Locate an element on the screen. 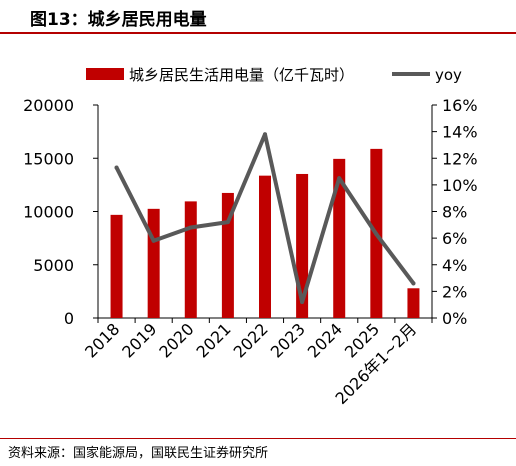  y-left-tick-label: 15000 is located at coordinates (48, 158).